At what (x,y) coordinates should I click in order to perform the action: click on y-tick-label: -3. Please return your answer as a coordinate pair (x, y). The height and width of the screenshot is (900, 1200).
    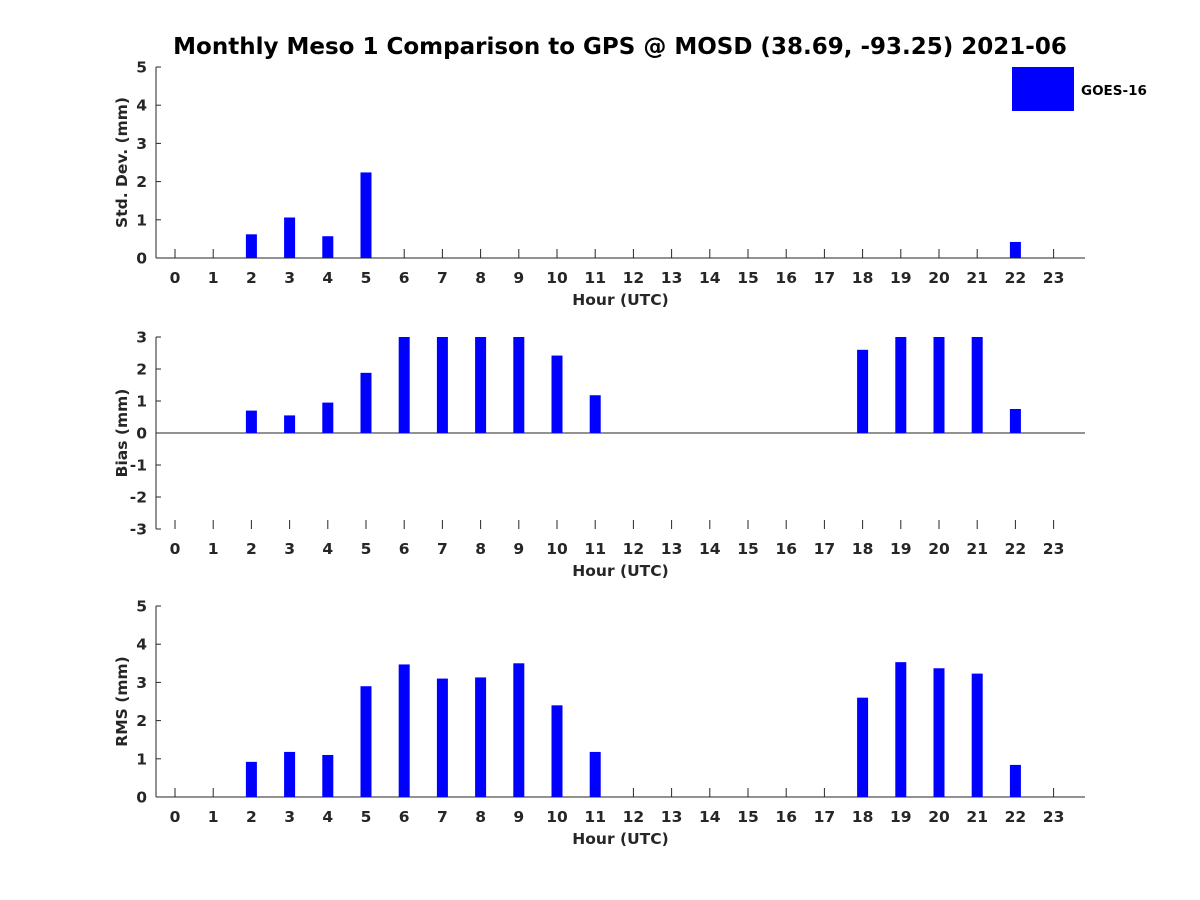
    Looking at the image, I should click on (138, 530).